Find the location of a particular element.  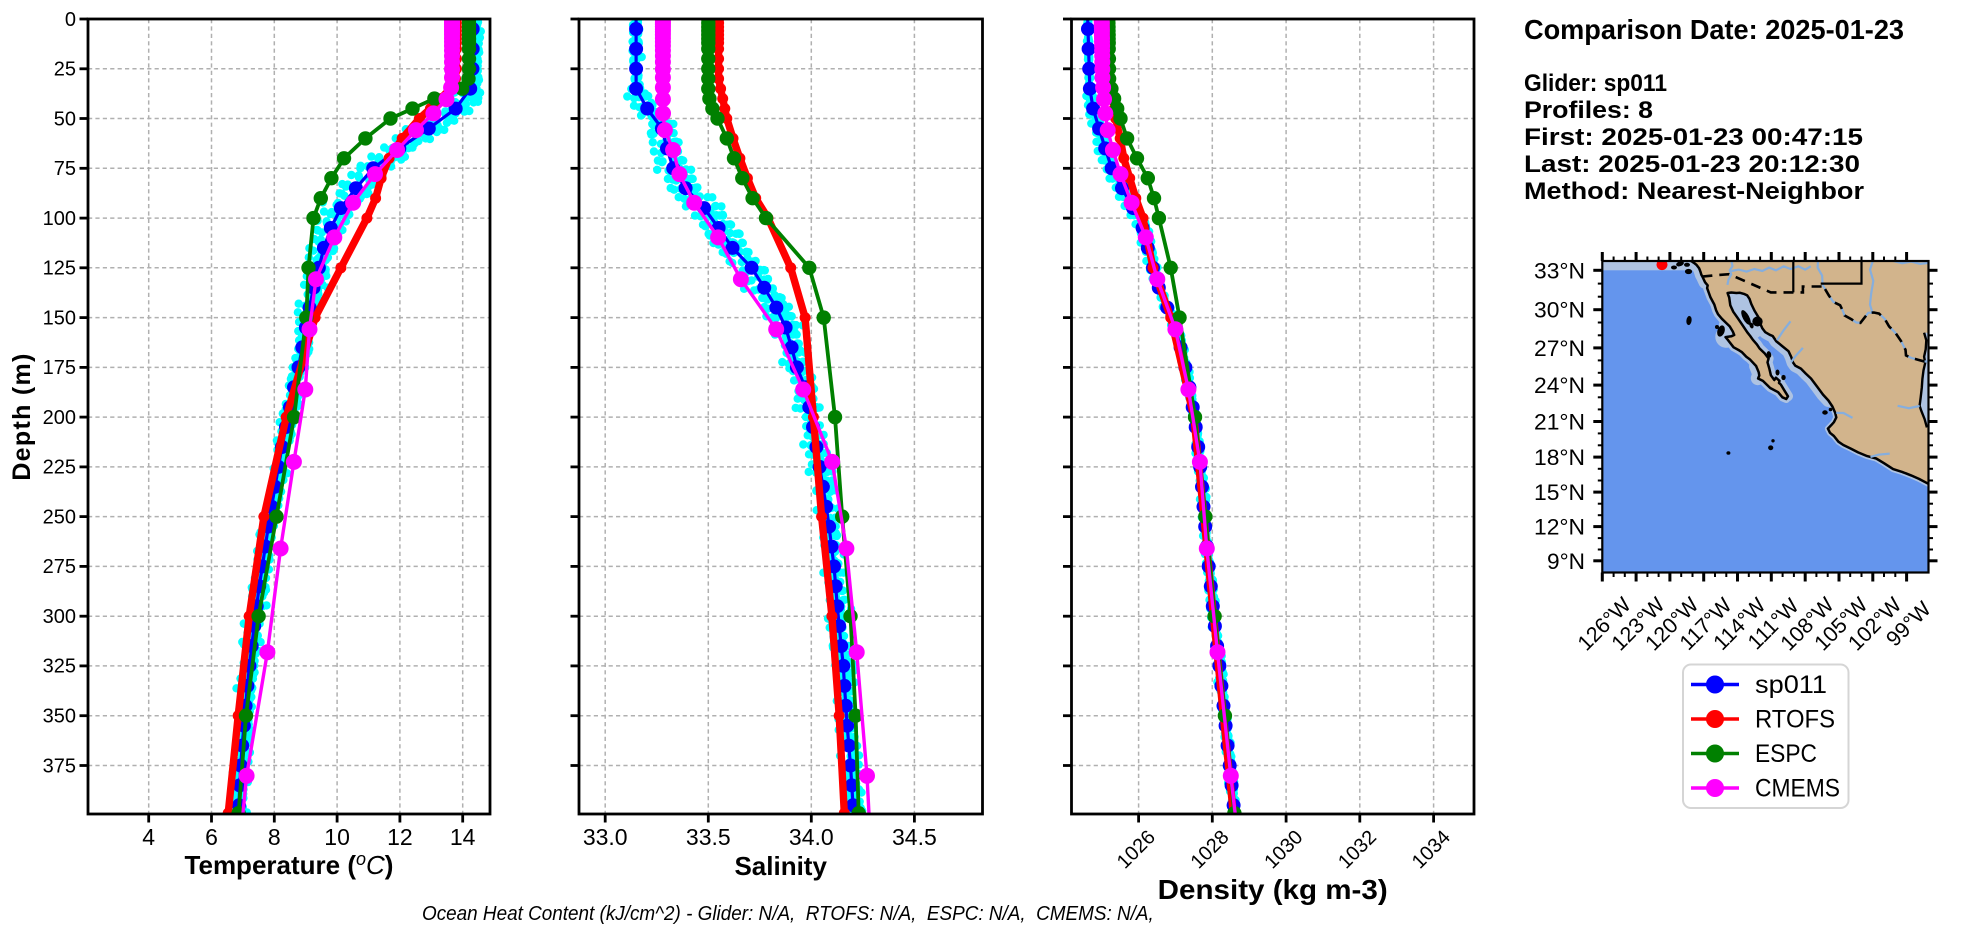

svg-text: 24°N is located at coordinates (1559, 385).